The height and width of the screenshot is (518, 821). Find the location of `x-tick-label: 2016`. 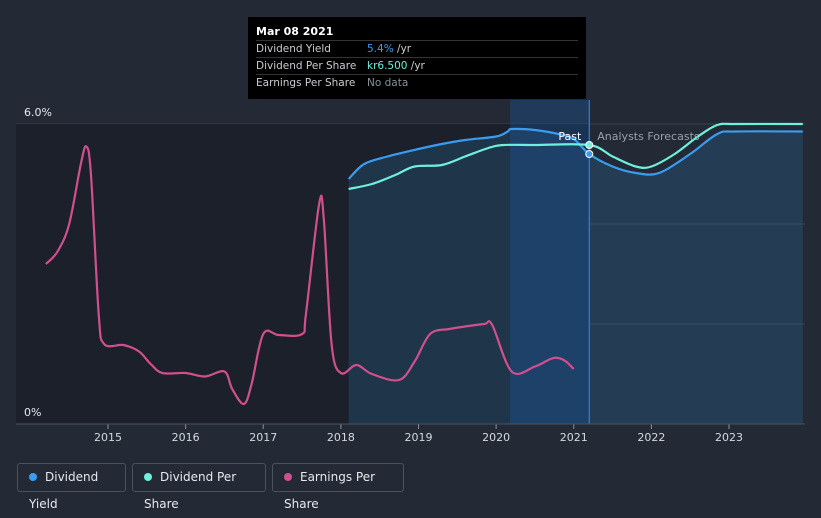

x-tick-label: 2016 is located at coordinates (186, 437).